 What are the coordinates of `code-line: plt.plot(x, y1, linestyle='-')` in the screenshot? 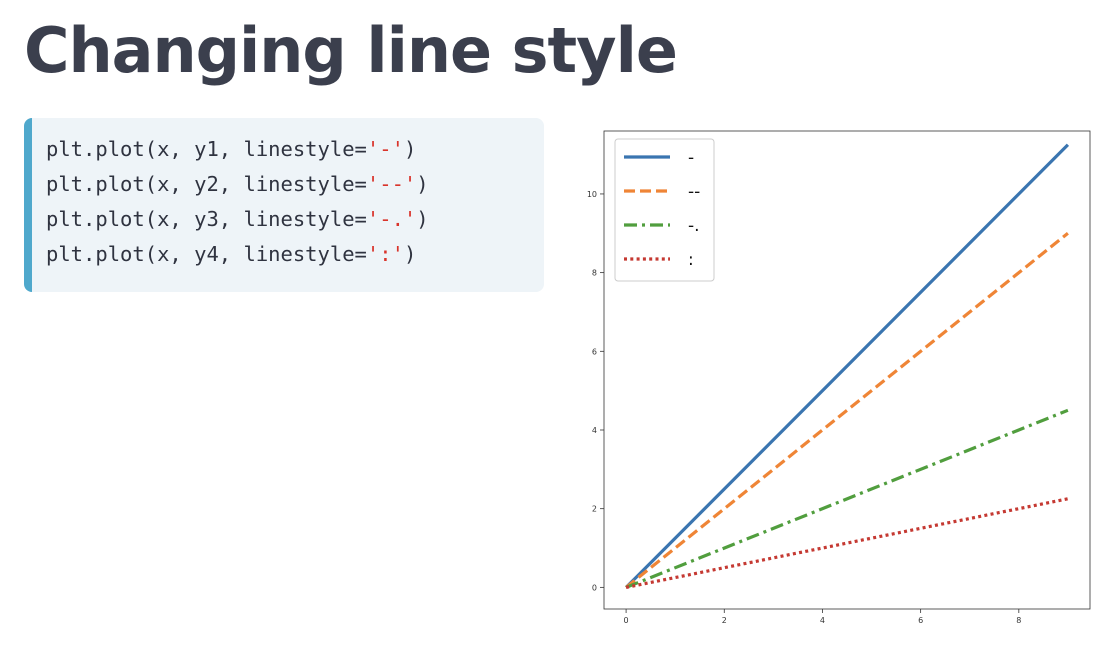 It's located at (295, 149).